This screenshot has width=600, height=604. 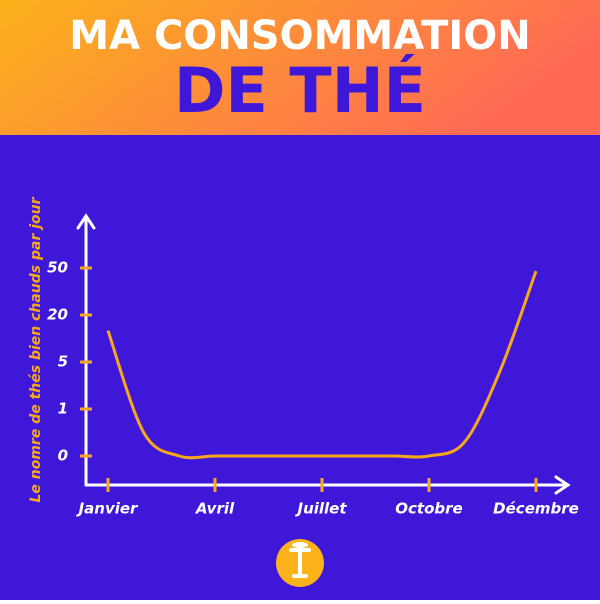 What do you see at coordinates (63, 456) in the screenshot?
I see `y-tick-label: 0` at bounding box center [63, 456].